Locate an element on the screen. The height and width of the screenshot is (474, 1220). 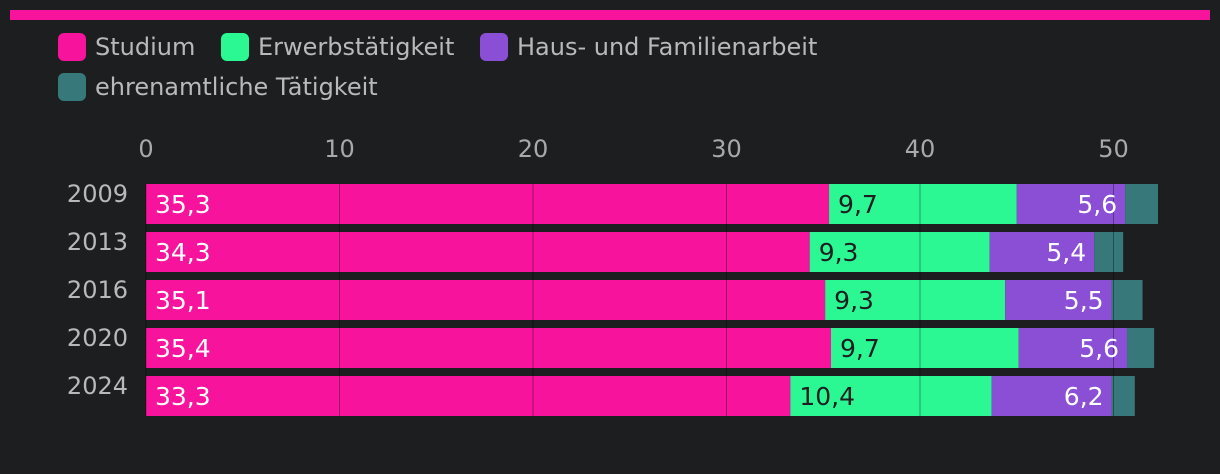
legend-label-ehrenamtliche-taetigkeit: ehrenamtliche Tätigkeit is located at coordinates (236, 87).